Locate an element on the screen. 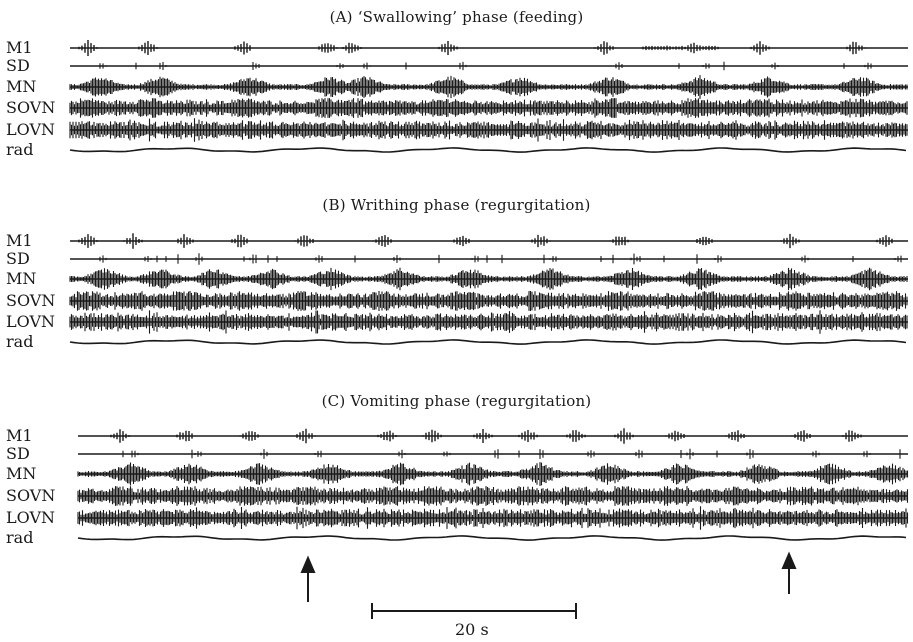 The width and height of the screenshot is (913, 642). panel-c-label-sovn: SOVN is located at coordinates (31, 495).